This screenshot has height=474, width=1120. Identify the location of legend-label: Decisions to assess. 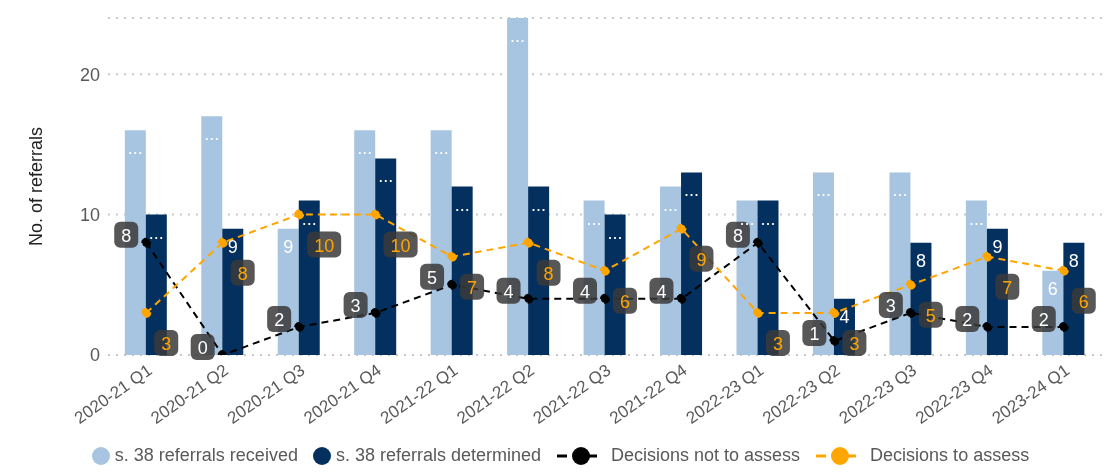
(950, 455).